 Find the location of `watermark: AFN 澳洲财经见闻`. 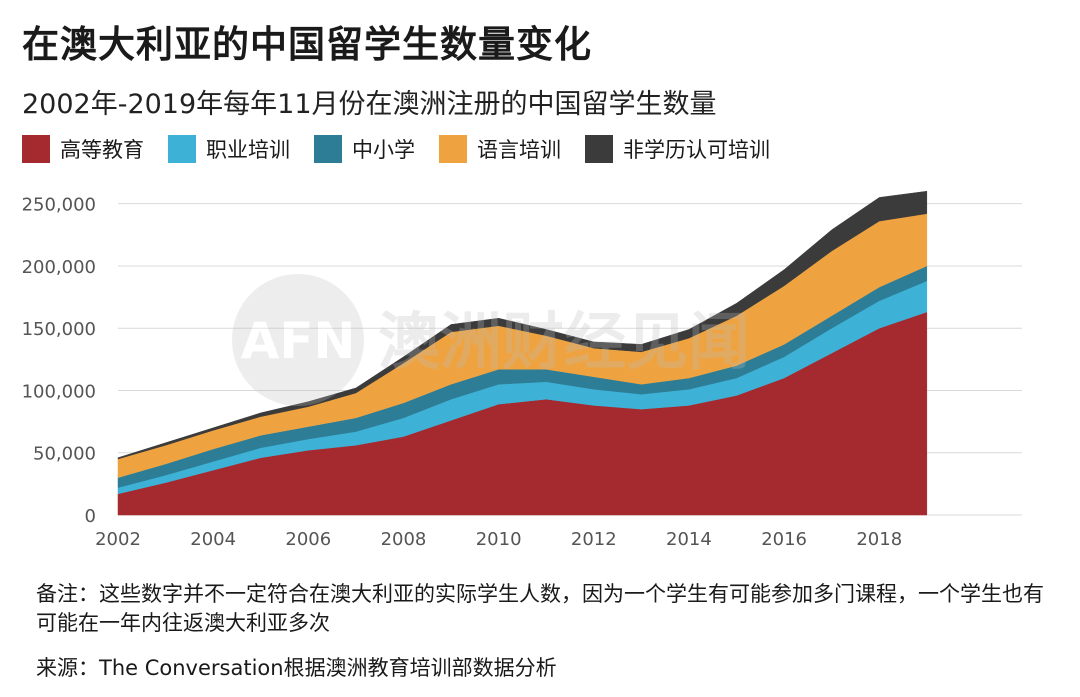

watermark: AFN 澳洲财经见闻 is located at coordinates (491, 340).